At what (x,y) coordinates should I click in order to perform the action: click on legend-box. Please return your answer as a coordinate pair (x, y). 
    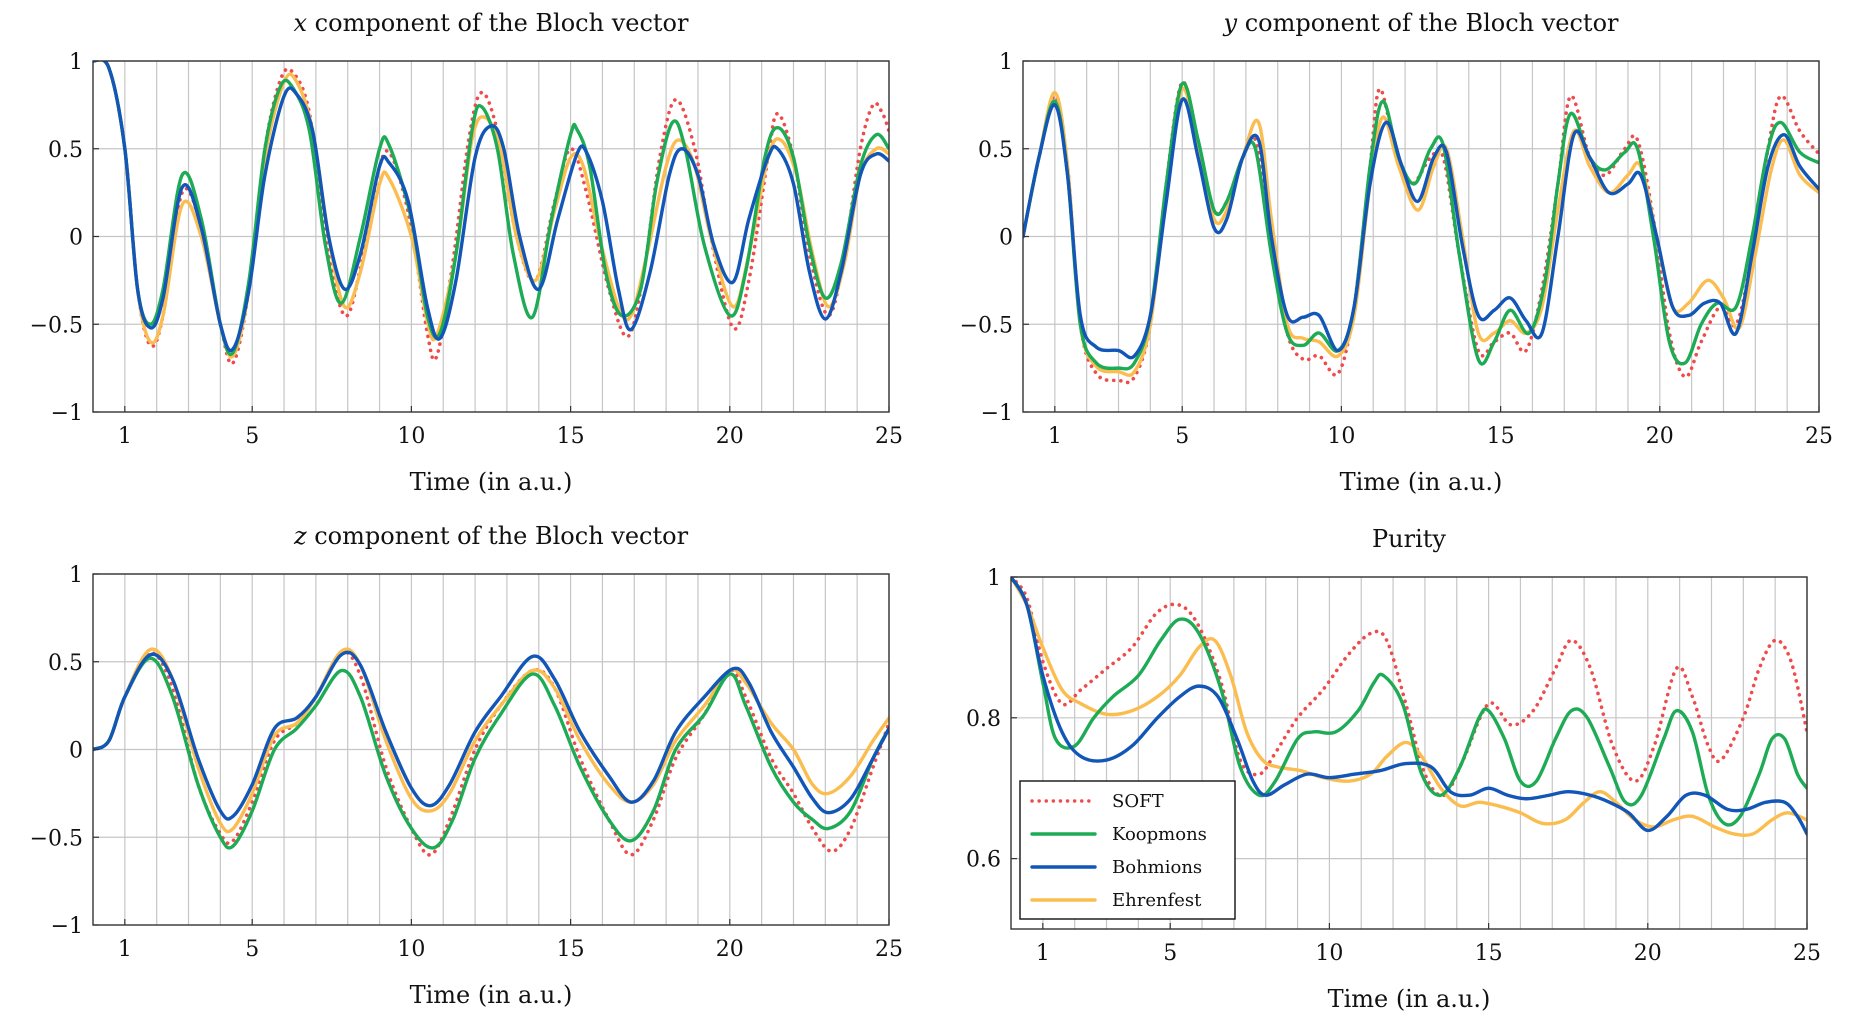
    Looking at the image, I should click on (1127, 850).